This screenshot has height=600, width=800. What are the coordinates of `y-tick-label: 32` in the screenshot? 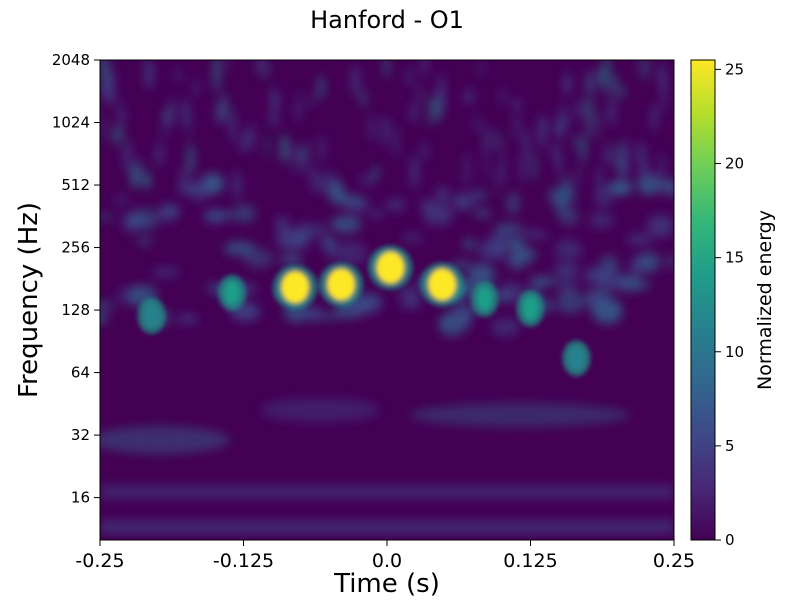 It's located at (80, 435).